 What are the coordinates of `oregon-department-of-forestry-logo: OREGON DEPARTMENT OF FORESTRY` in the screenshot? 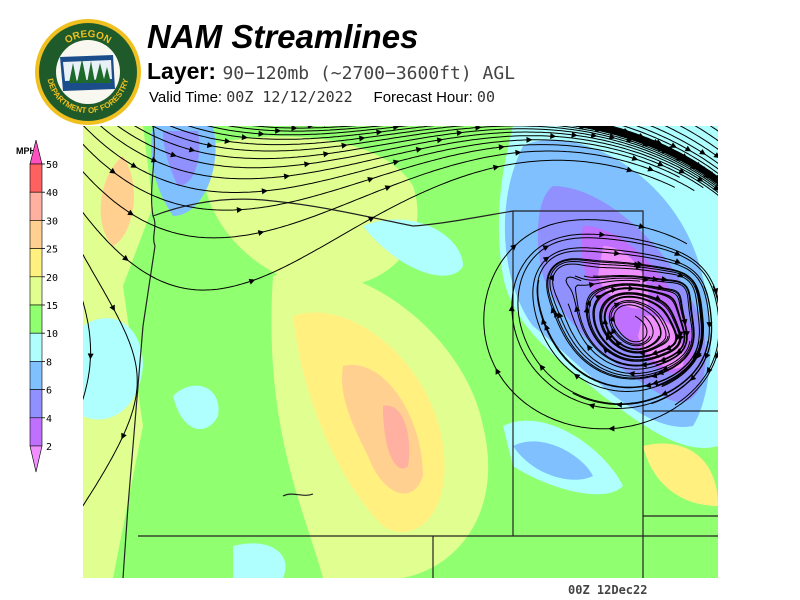 It's located at (88, 72).